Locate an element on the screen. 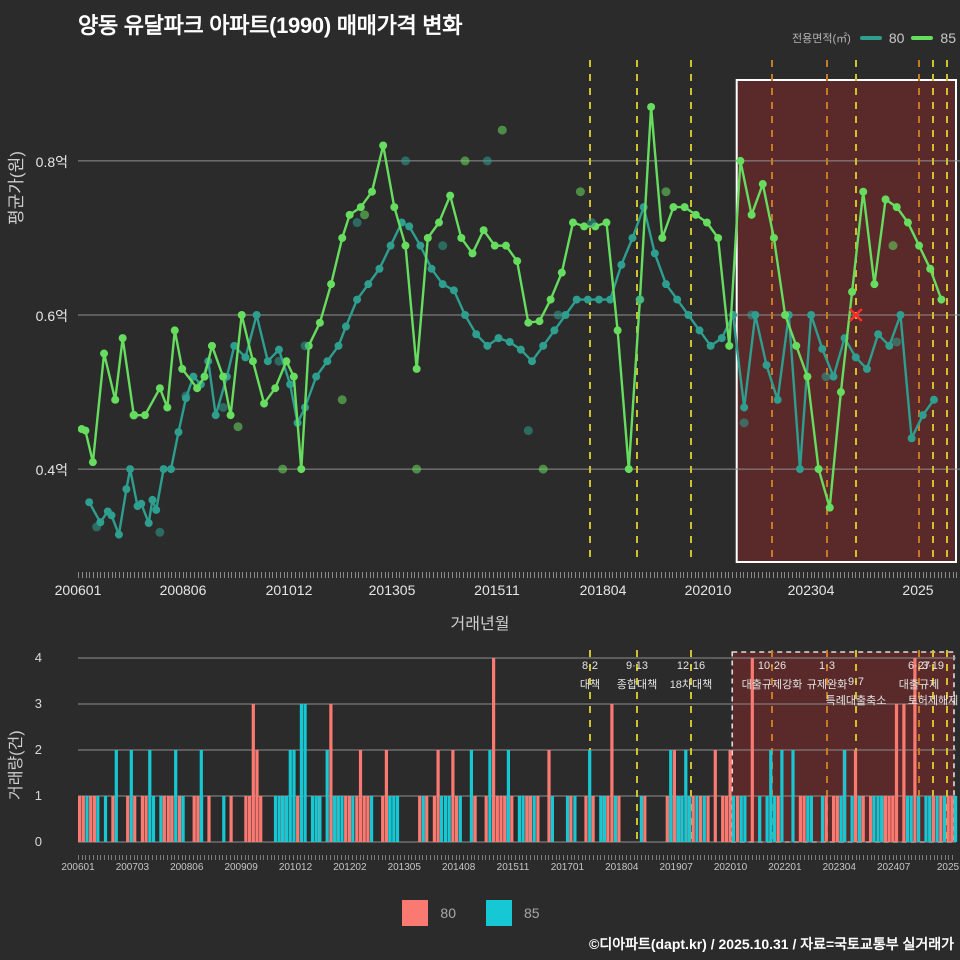 The width and height of the screenshot is (960, 960). event-name-label: 종합대책 is located at coordinates (637, 685).